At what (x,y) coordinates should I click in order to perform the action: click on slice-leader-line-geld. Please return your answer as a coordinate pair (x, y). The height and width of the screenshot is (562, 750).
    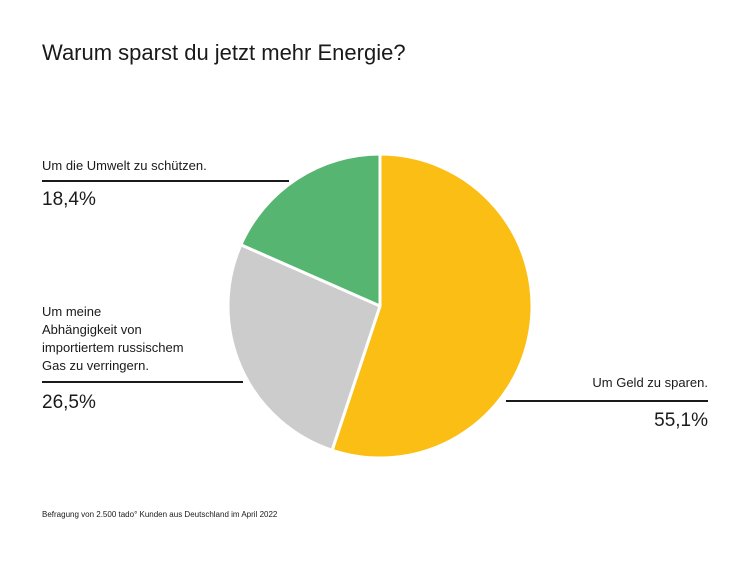
    Looking at the image, I should click on (607, 401).